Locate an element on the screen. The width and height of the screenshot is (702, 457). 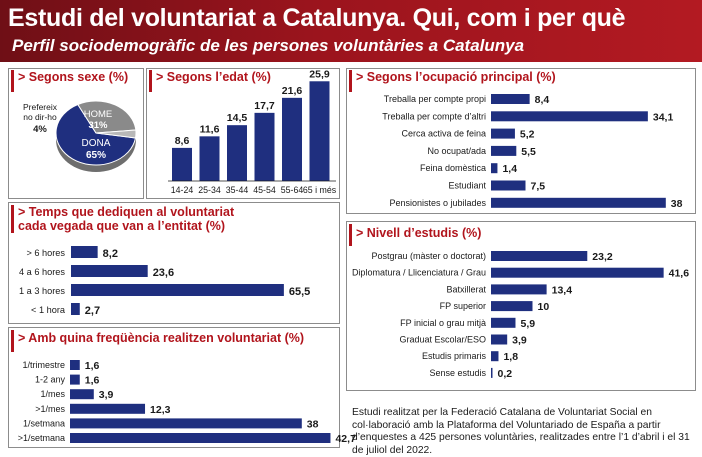
panel-frequencia-accent is located at coordinates (12, 341).